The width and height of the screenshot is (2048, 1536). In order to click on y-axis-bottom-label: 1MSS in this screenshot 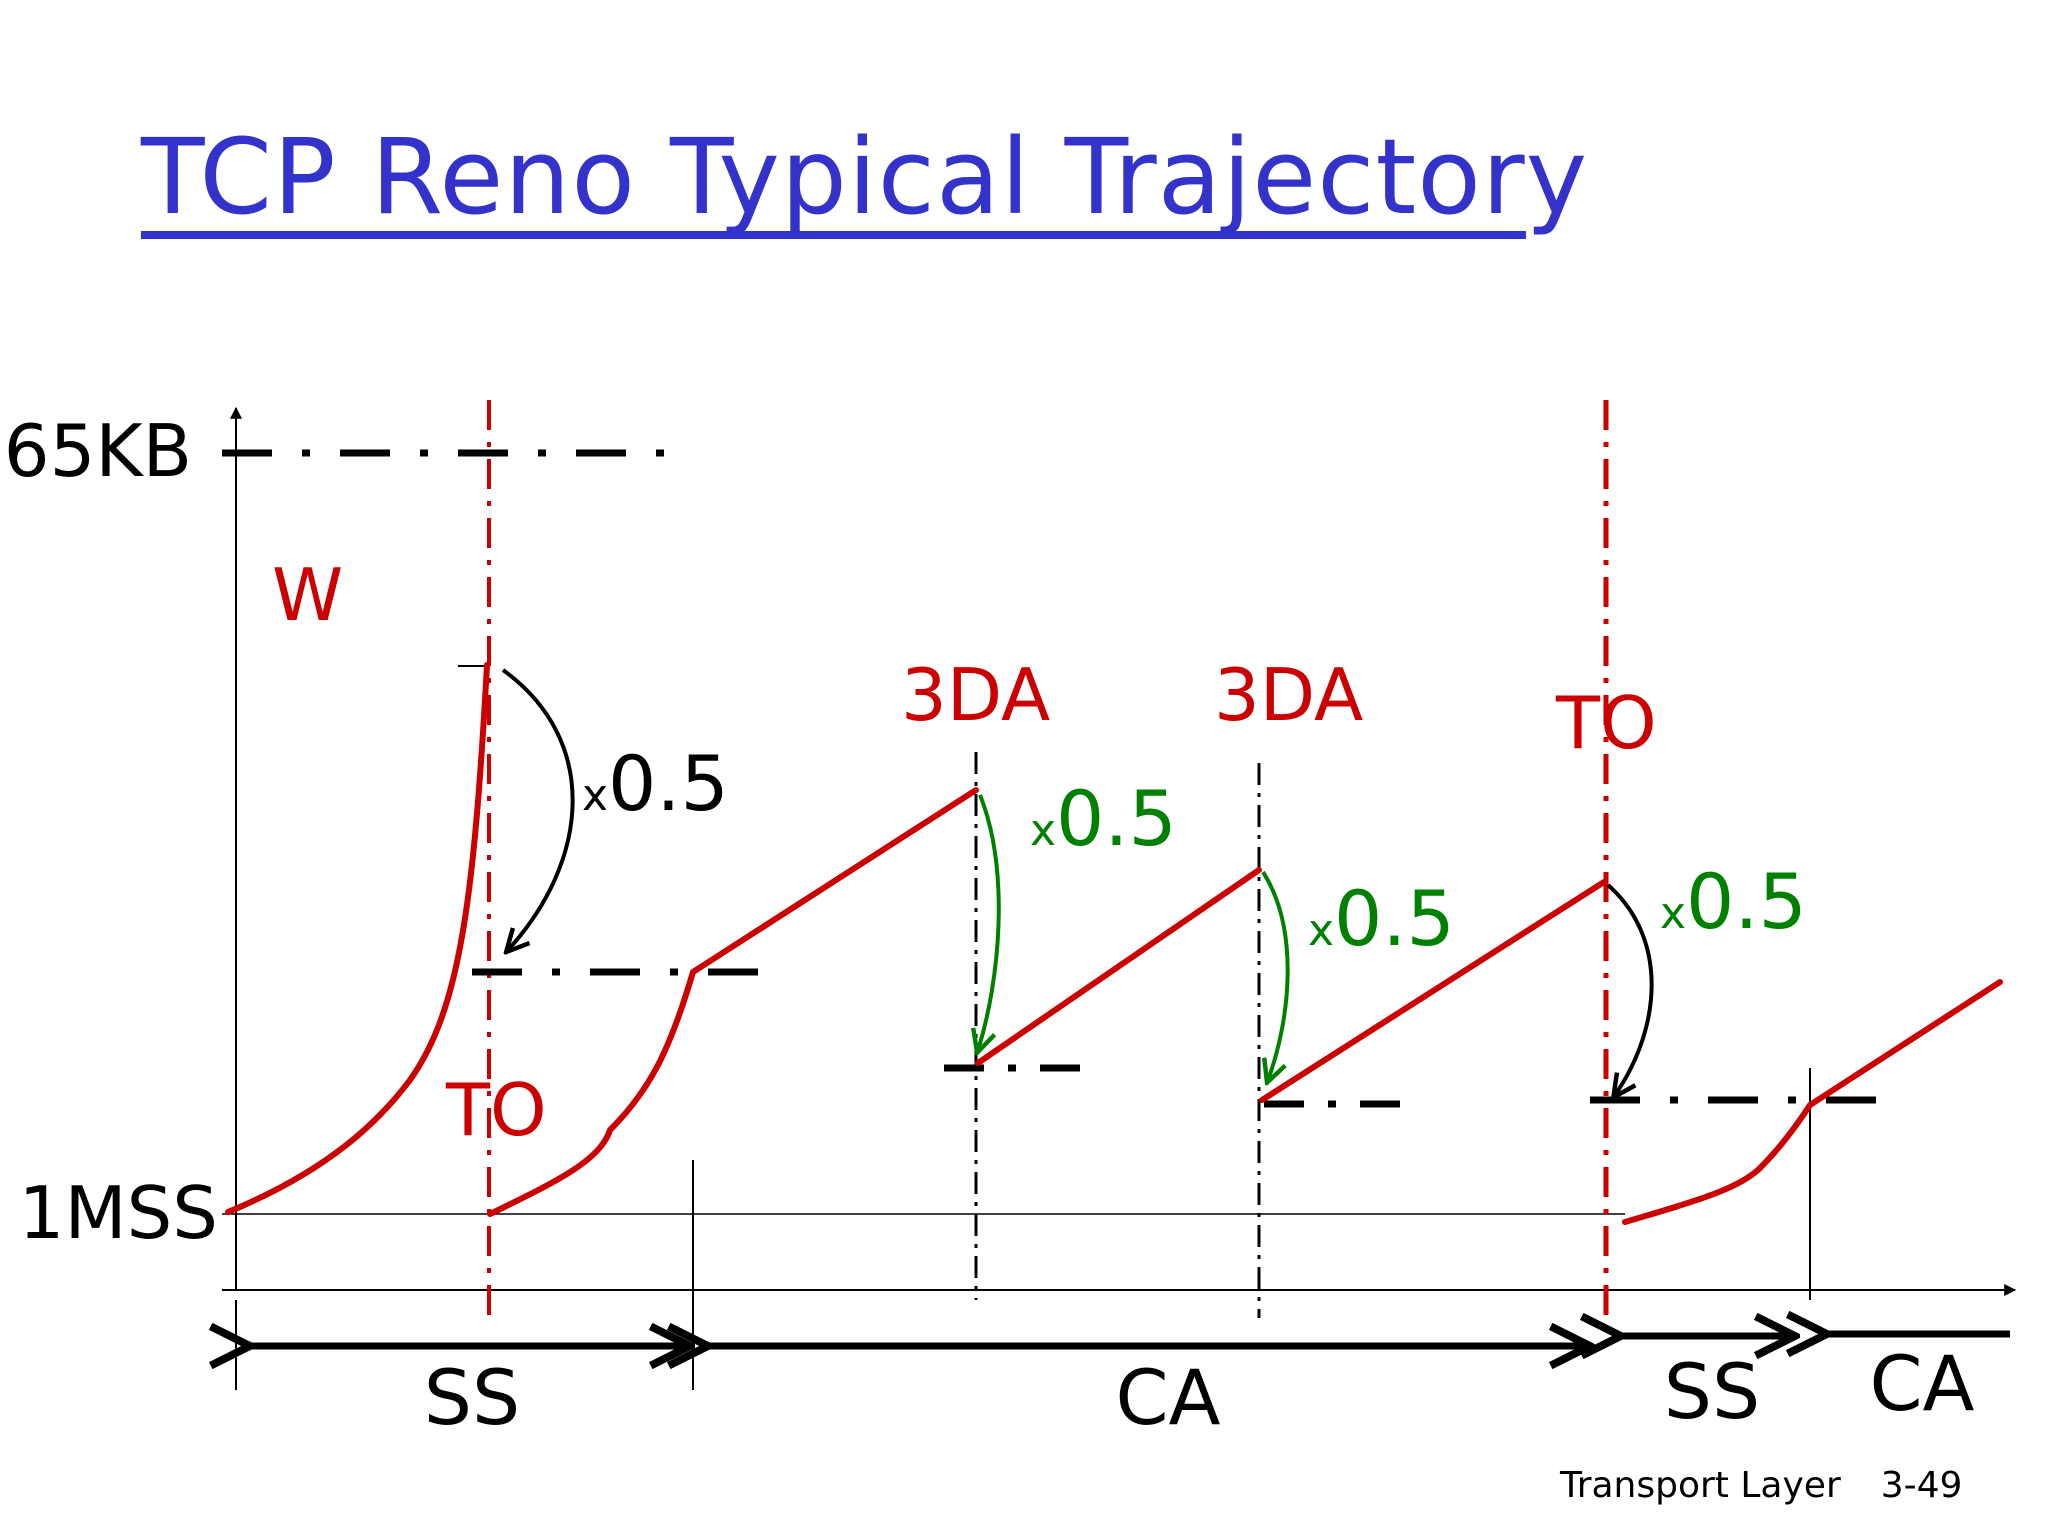, I will do `click(118, 1213)`.